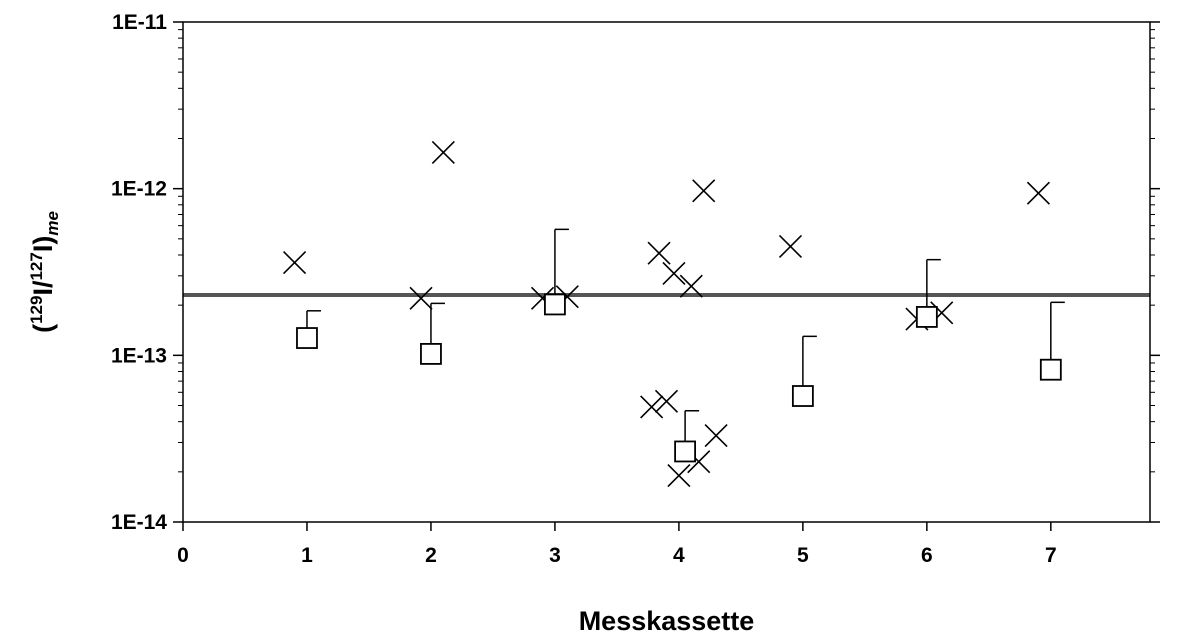  Describe the element at coordinates (43, 288) in the screenshot. I see `y-axis-title-mid: I/` at that location.